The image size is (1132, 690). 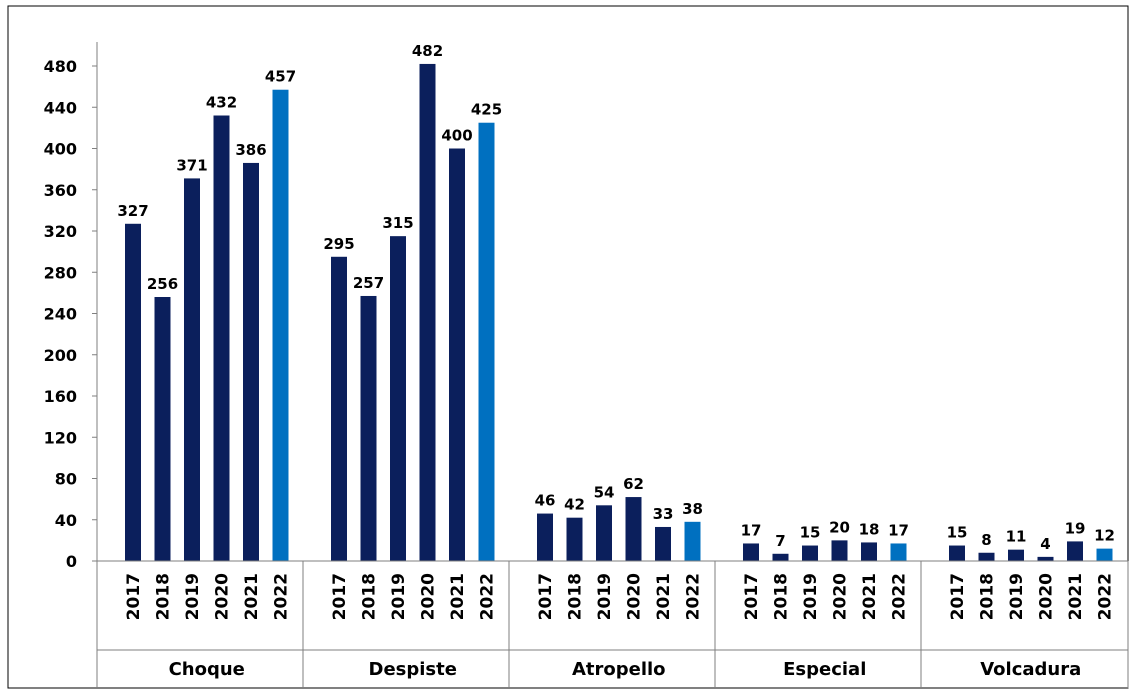 What do you see at coordinates (986, 540) in the screenshot?
I see `data-label: 8` at bounding box center [986, 540].